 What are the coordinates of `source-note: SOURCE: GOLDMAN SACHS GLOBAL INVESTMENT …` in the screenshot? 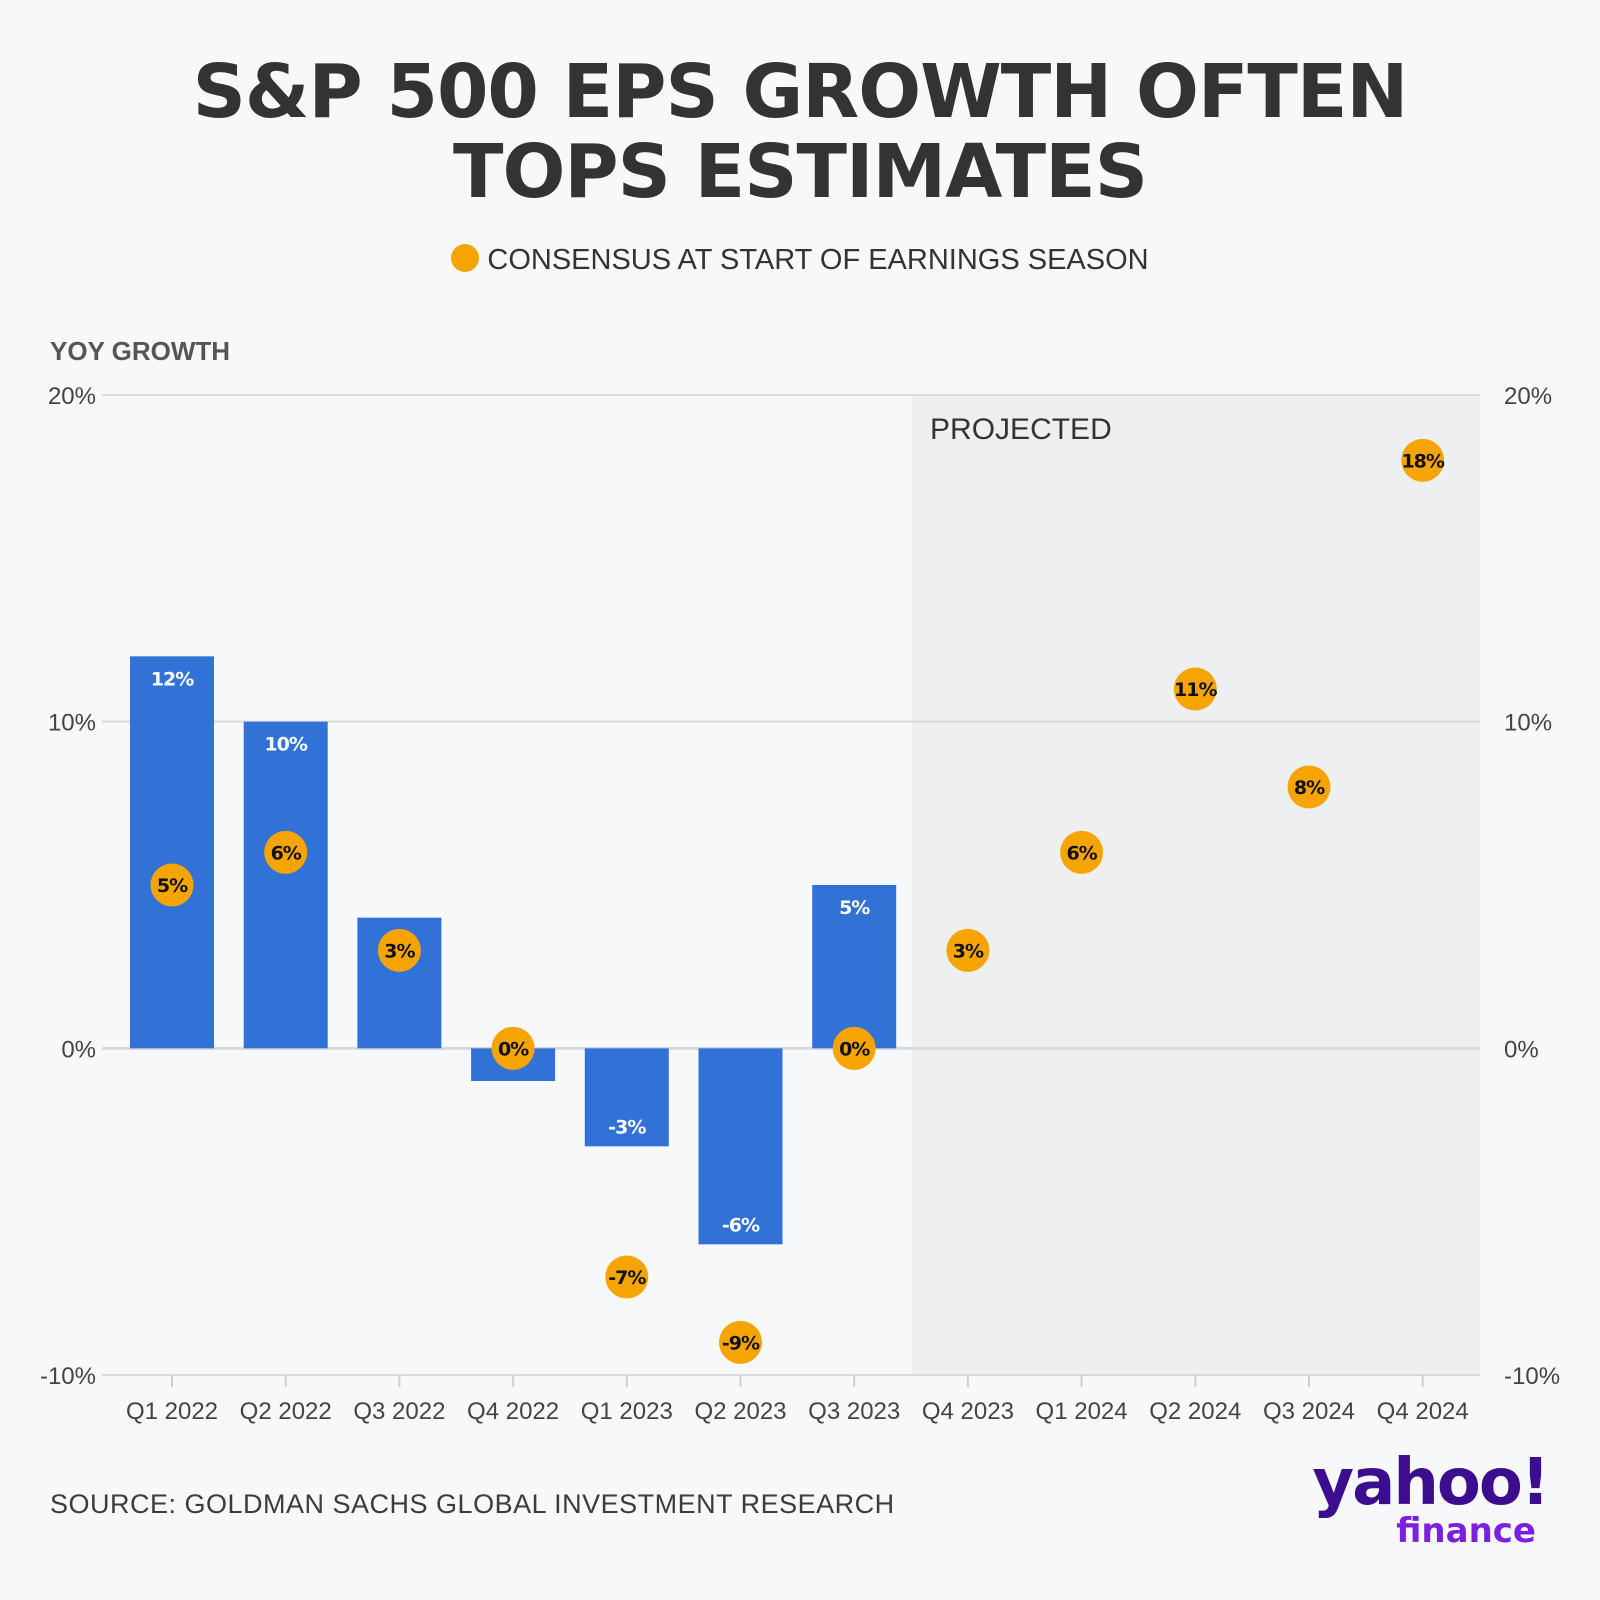 It's located at (472, 1504).